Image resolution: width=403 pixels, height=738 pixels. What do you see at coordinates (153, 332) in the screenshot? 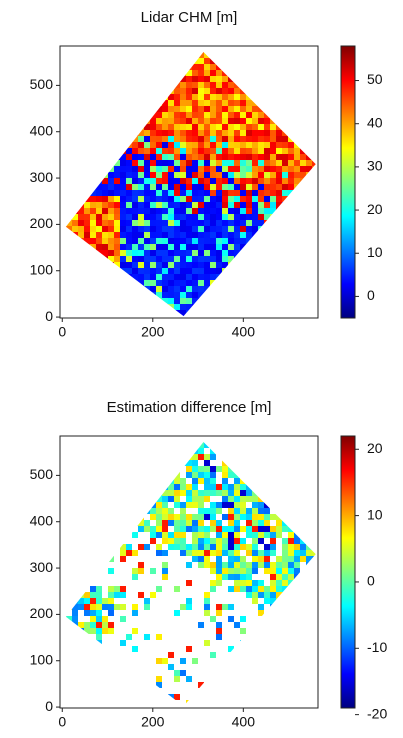
I see `x-tick-label: 200` at bounding box center [153, 332].